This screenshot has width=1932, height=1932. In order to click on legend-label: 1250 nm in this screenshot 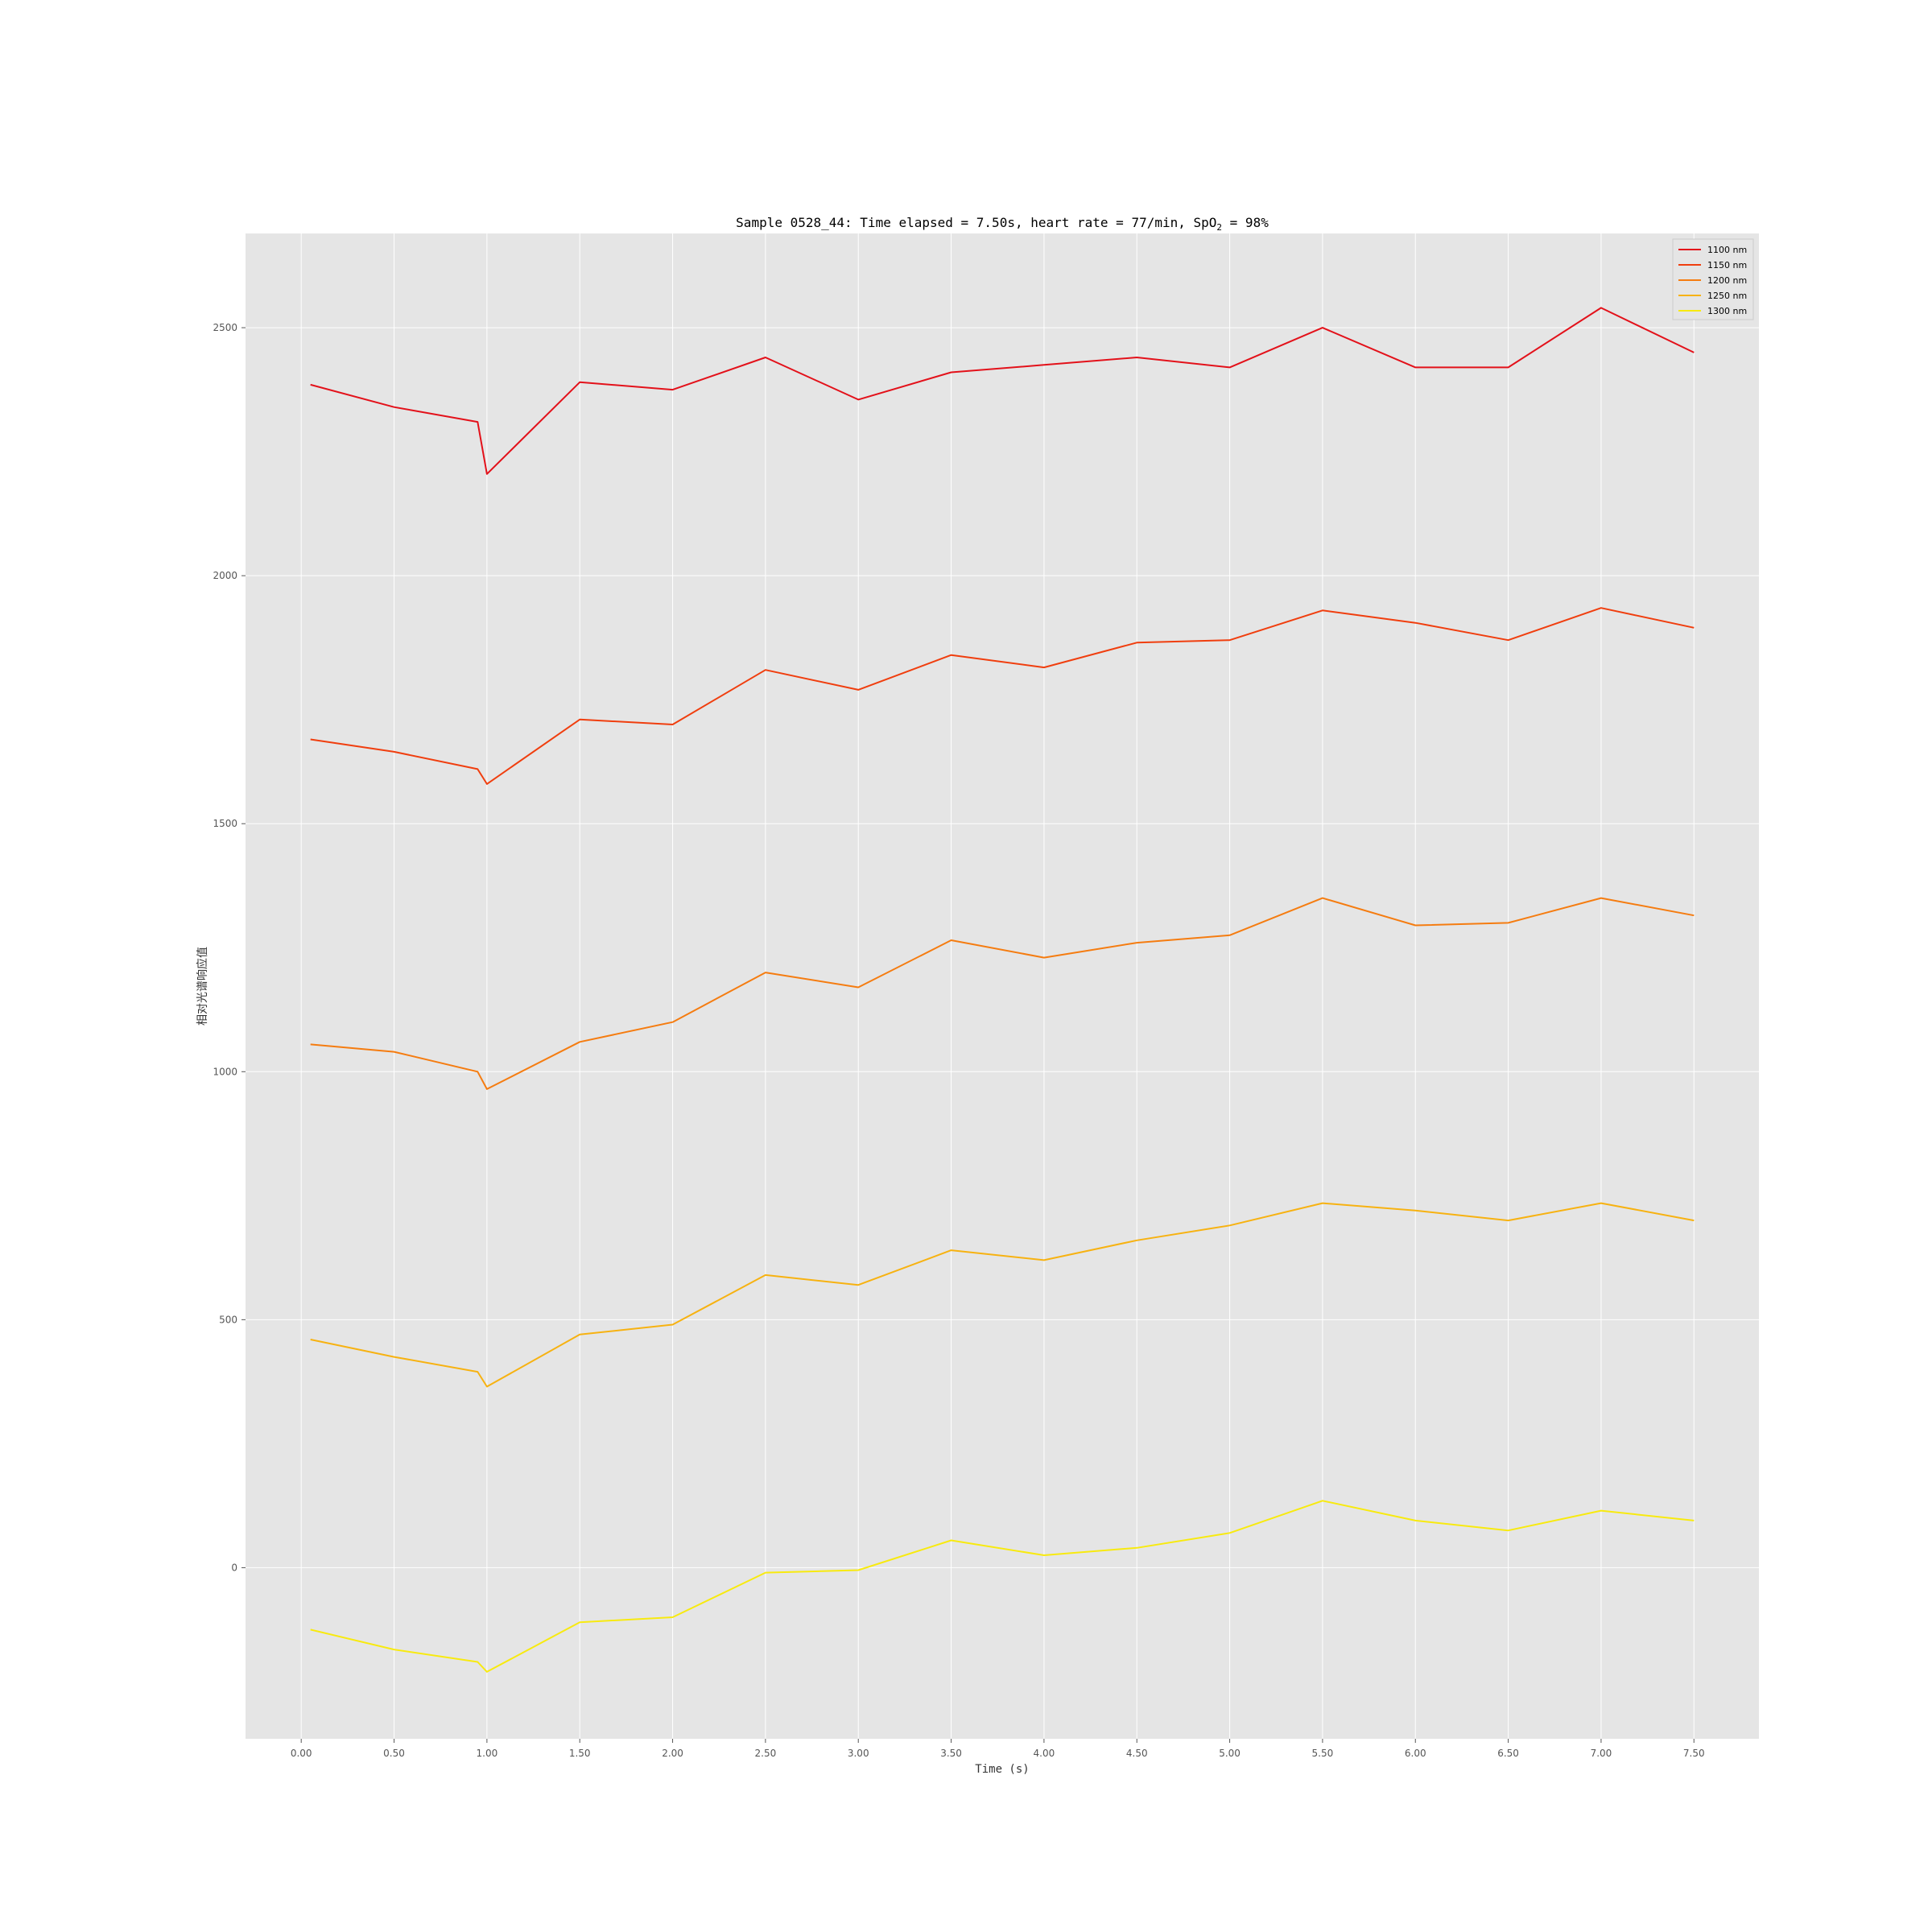, I will do `click(1727, 296)`.